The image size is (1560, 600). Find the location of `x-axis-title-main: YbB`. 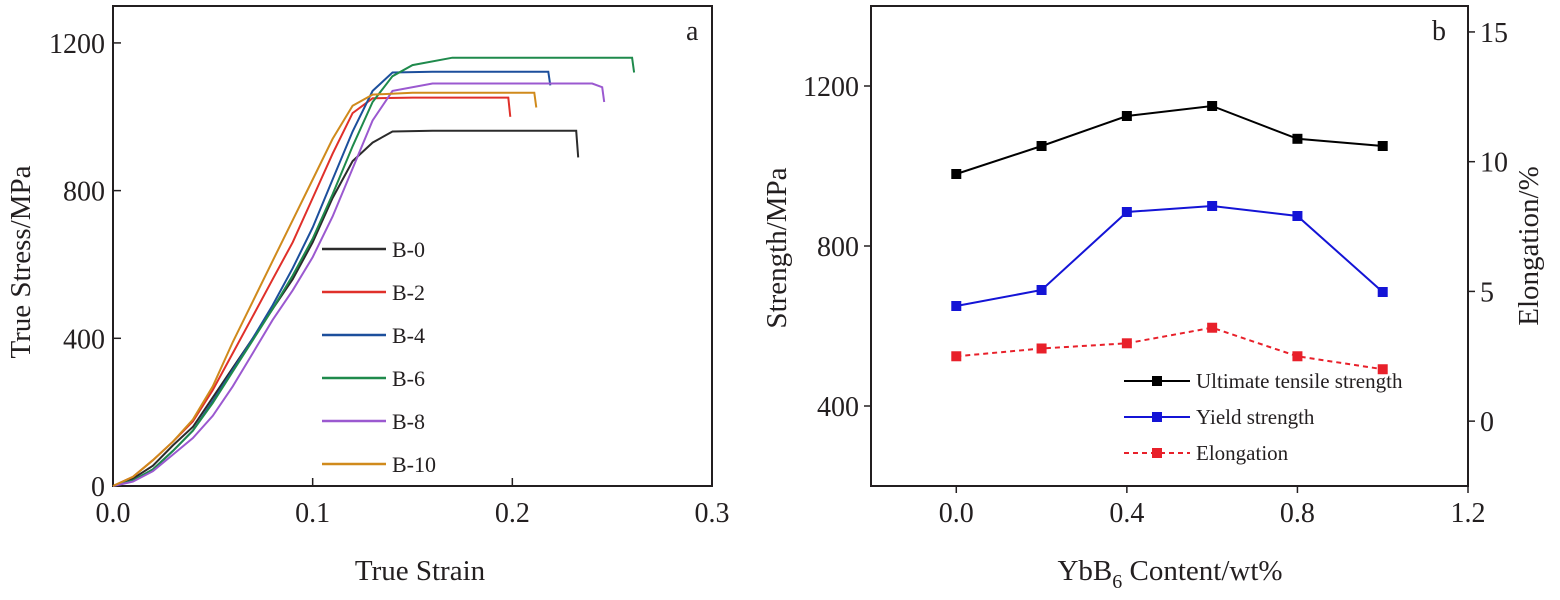

x-axis-title-main: YbB is located at coordinates (1084, 571).